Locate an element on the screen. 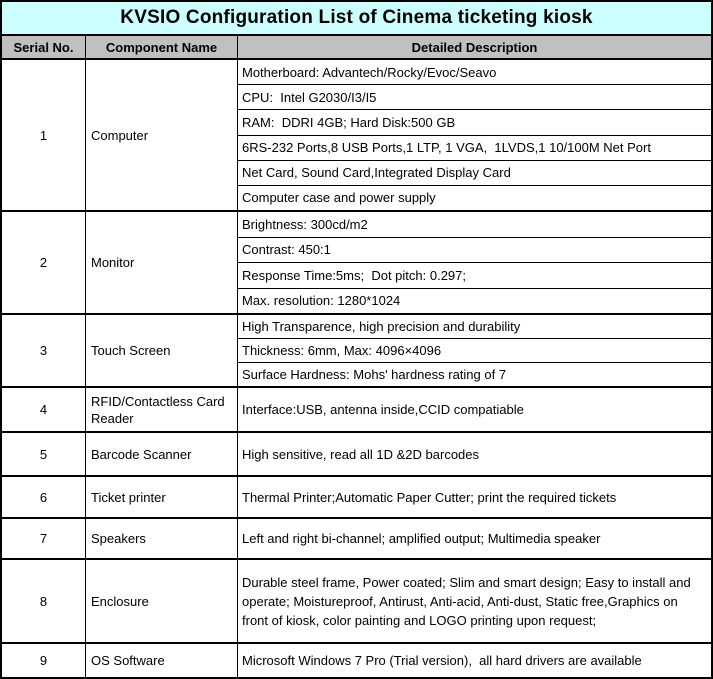  description-line: Computer case and power supply is located at coordinates (339, 198).